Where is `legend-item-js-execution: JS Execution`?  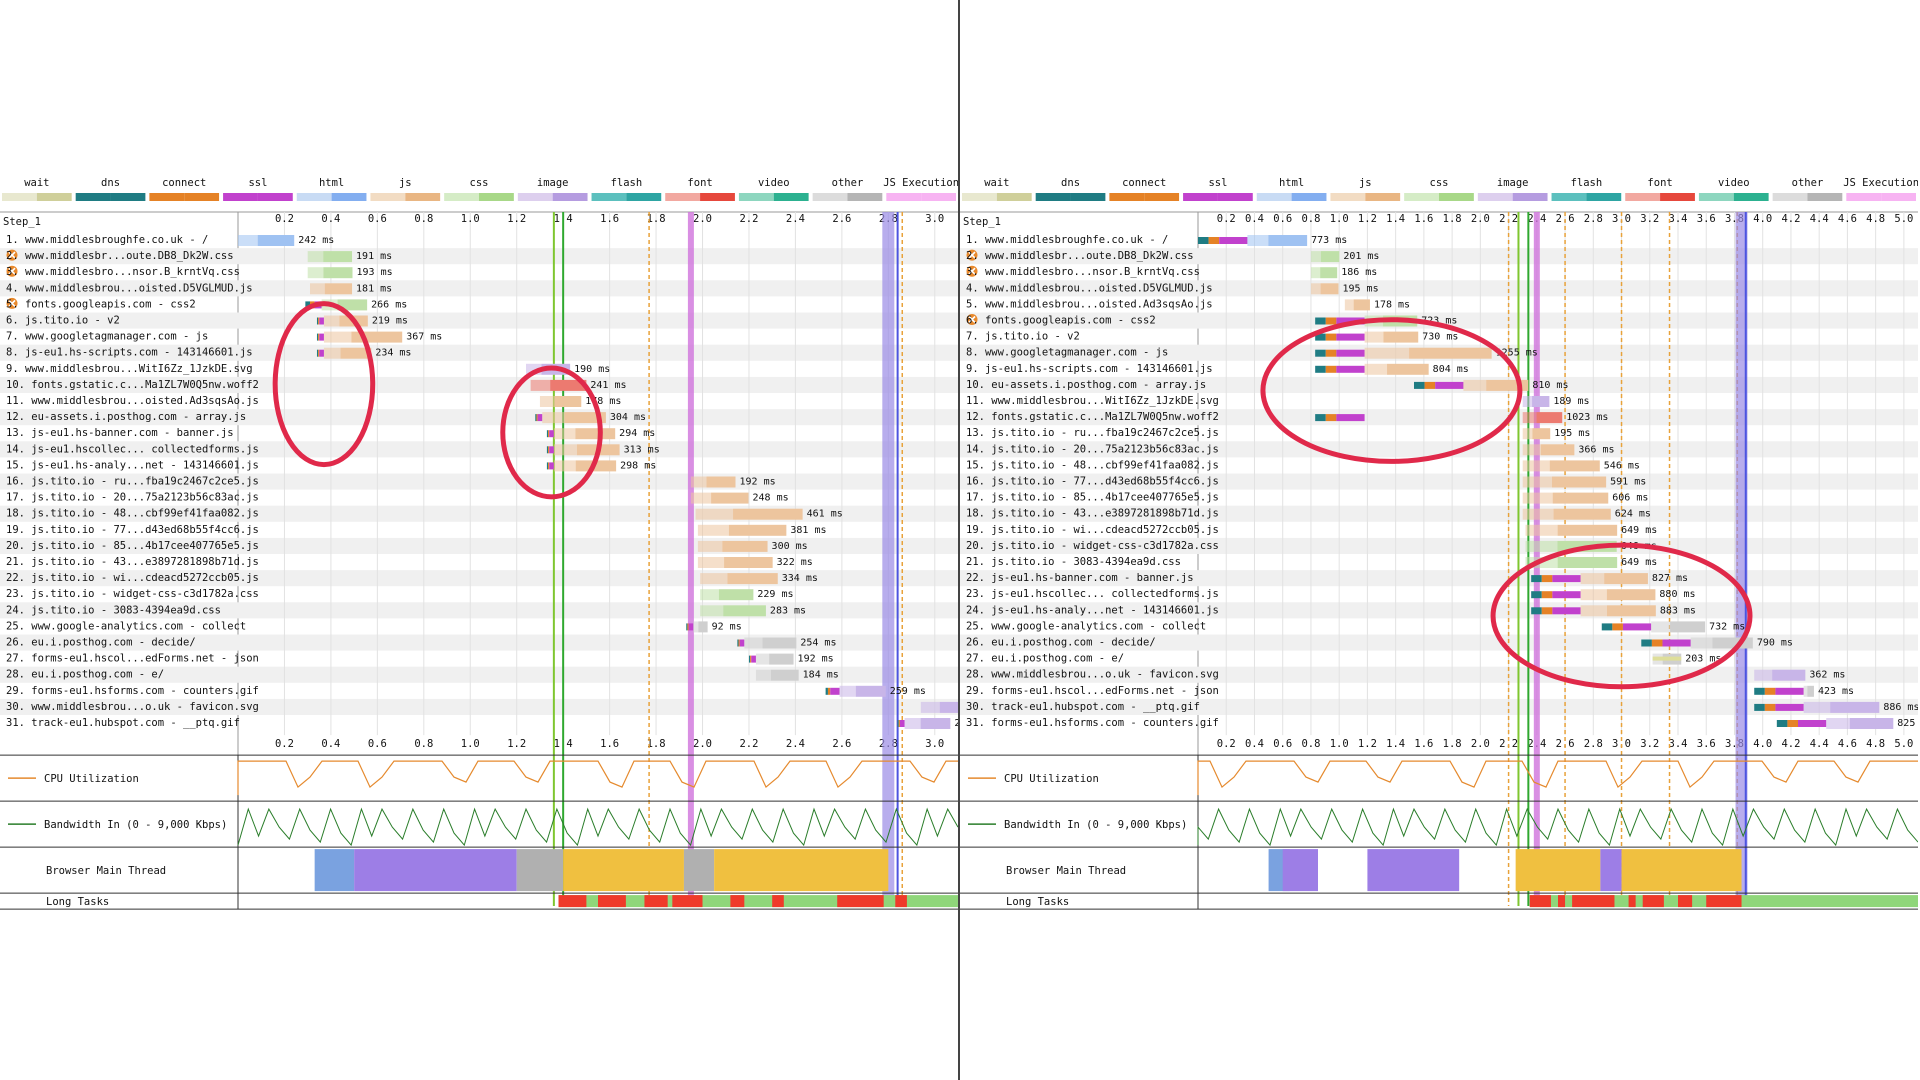
legend-item-js-execution: JS Execution is located at coordinates (920, 189).